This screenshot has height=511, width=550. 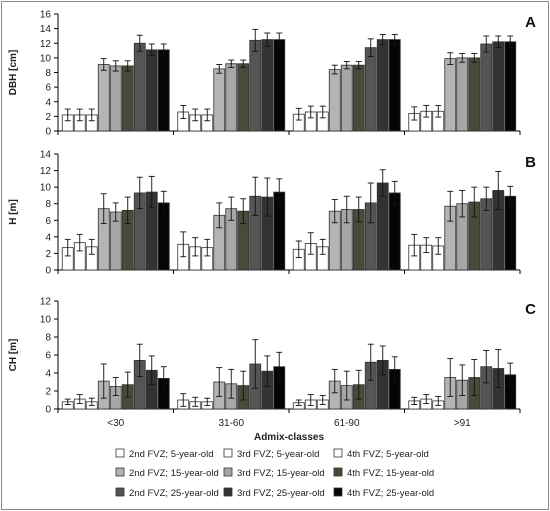 What do you see at coordinates (388, 454) in the screenshot?
I see `legend-label: 4th FVZ; 5-year-old` at bounding box center [388, 454].